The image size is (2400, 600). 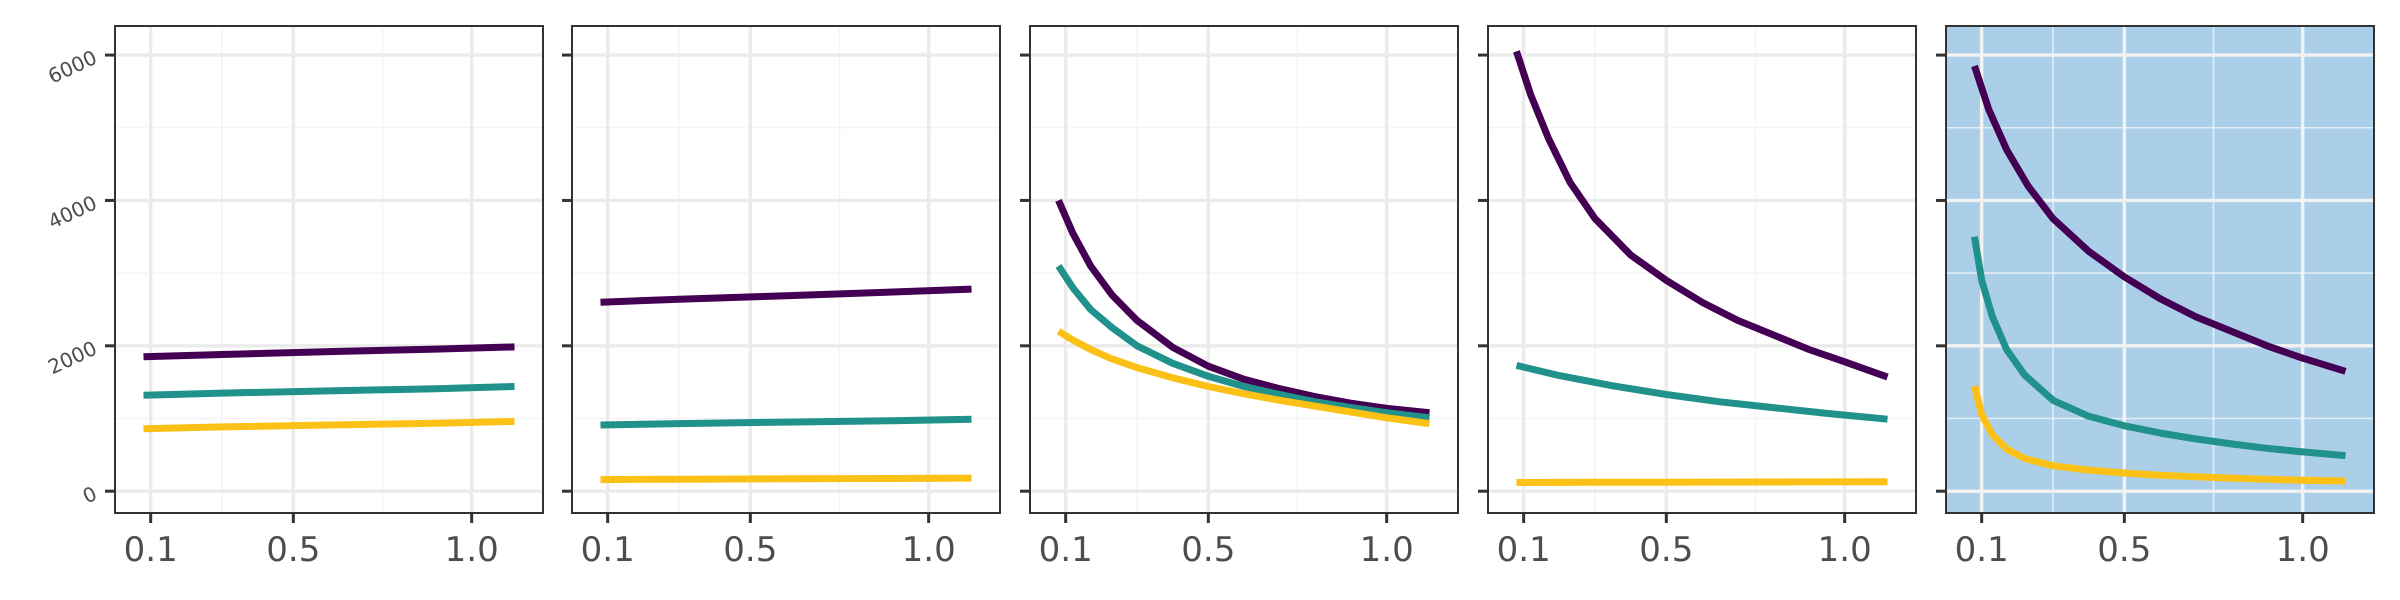 What do you see at coordinates (72, 66) in the screenshot?
I see `y-tick-label: 6000` at bounding box center [72, 66].